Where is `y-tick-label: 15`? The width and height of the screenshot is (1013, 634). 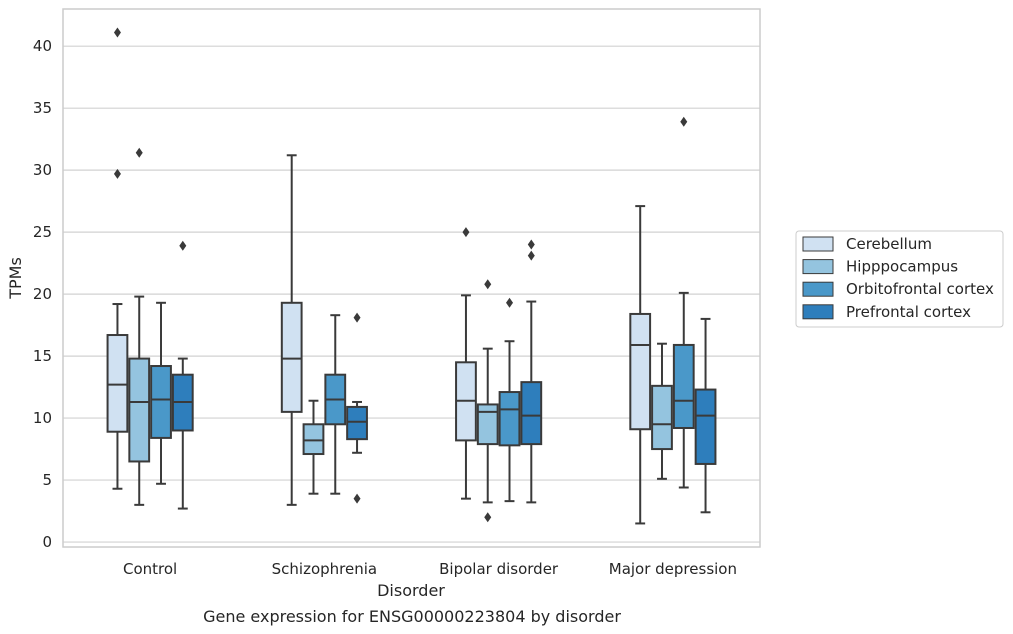 y-tick-label: 15 is located at coordinates (42, 356).